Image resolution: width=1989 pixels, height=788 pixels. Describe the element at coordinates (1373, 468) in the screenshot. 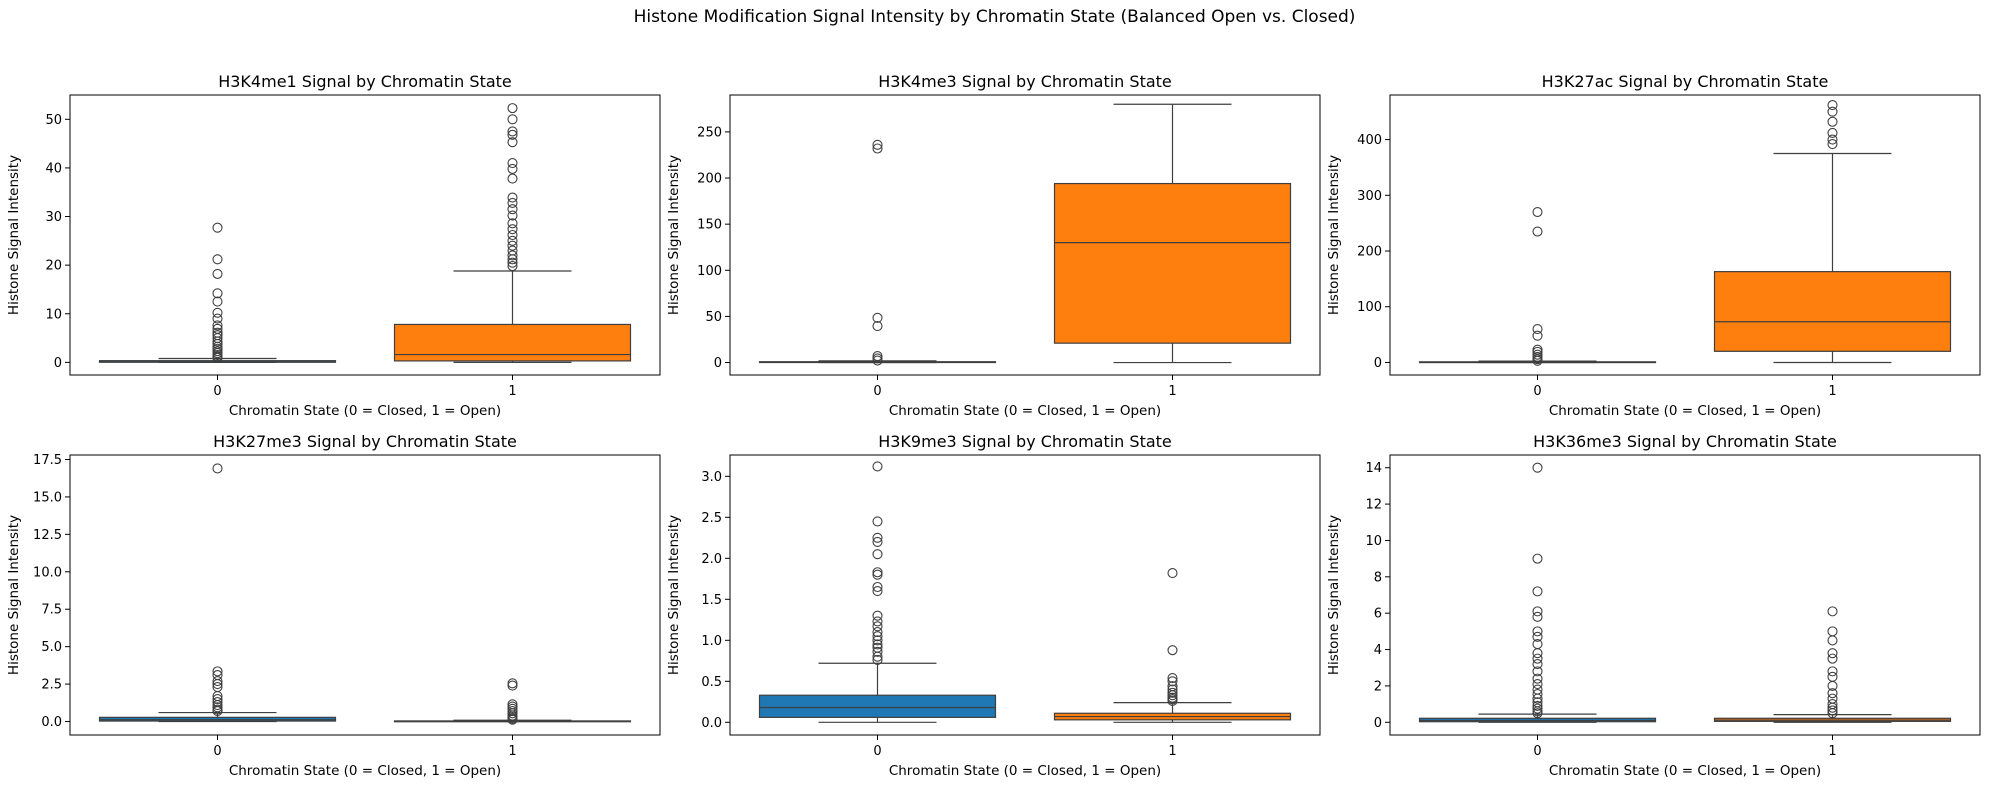

I see `y-tick-label: 14` at that location.